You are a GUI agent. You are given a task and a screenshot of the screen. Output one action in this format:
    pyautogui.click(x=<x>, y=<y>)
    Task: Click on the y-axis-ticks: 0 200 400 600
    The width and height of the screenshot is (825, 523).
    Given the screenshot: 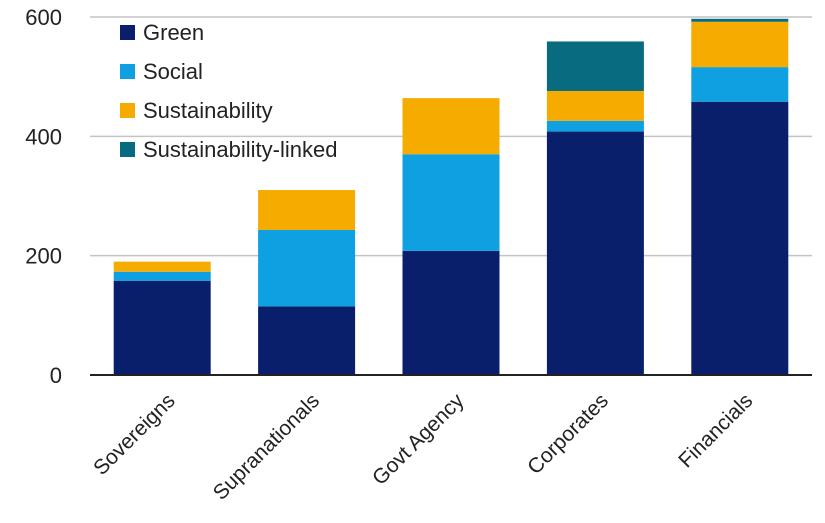 What is the action you would take?
    pyautogui.click(x=43, y=196)
    